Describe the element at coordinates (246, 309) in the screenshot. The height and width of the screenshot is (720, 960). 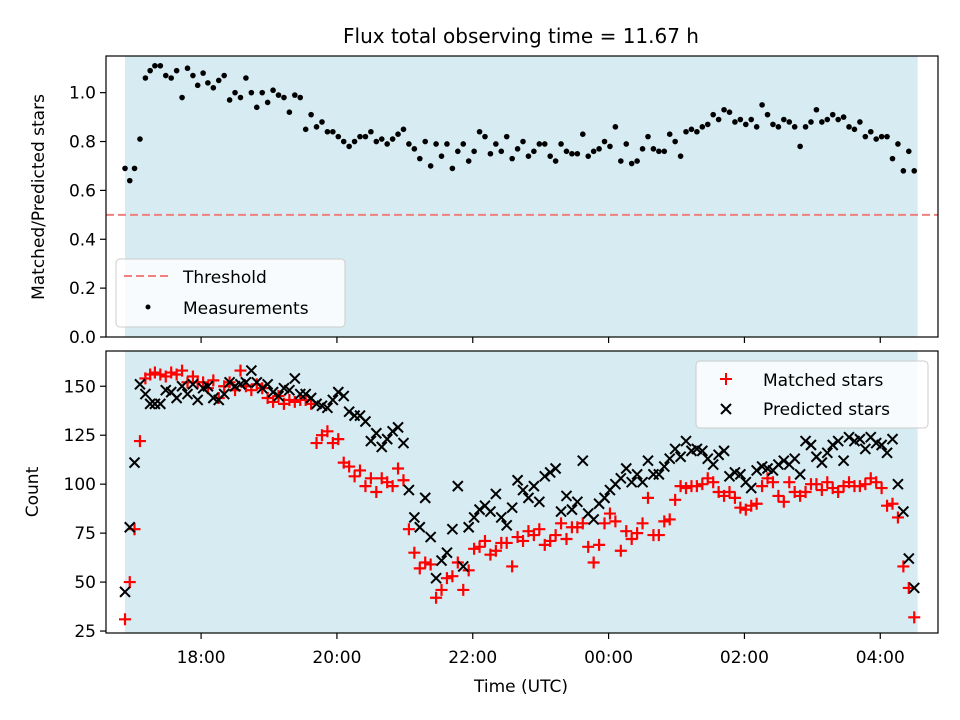
I see `legend-measurements-label: Measurements` at that location.